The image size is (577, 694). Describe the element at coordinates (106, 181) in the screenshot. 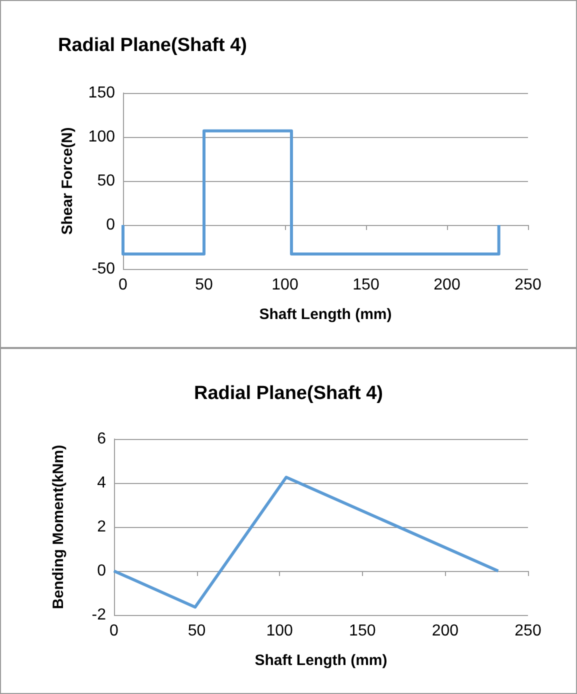

I see `y-tick-label: 50` at that location.